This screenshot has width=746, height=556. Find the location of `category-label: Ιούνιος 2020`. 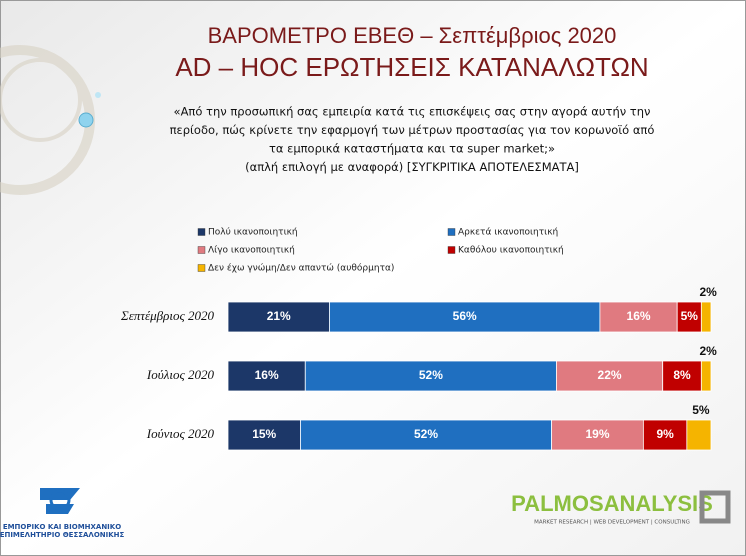

category-label: Ιούνιος 2020 is located at coordinates (180, 433).